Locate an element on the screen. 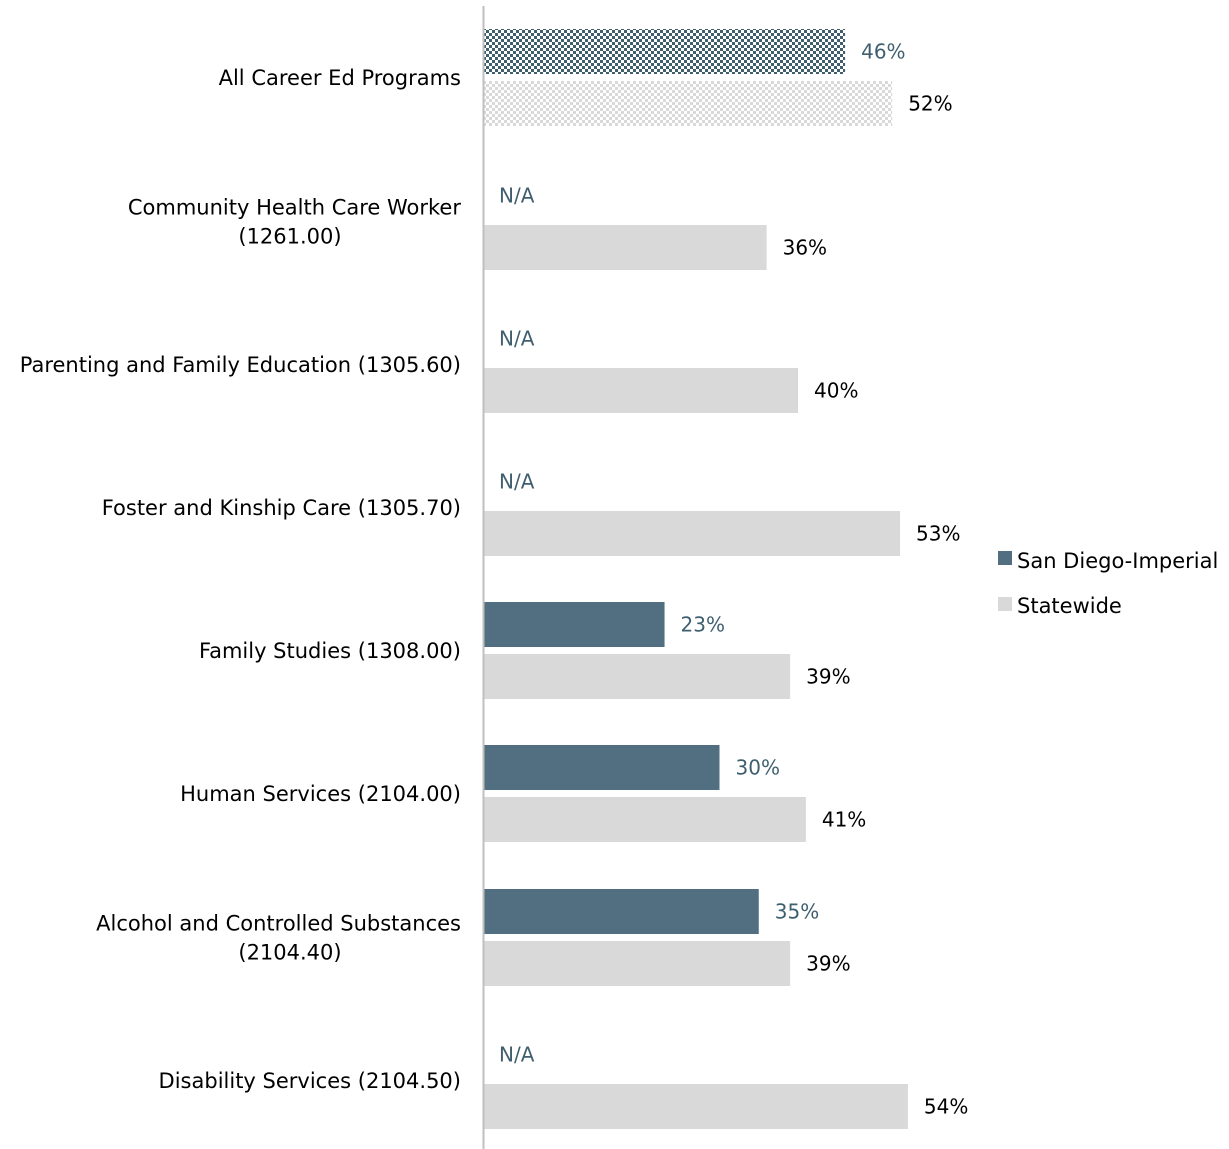 Image resolution: width=1229 pixels, height=1149 pixels. category-label-0-line-0: All Career Ed Programs is located at coordinates (340, 78).